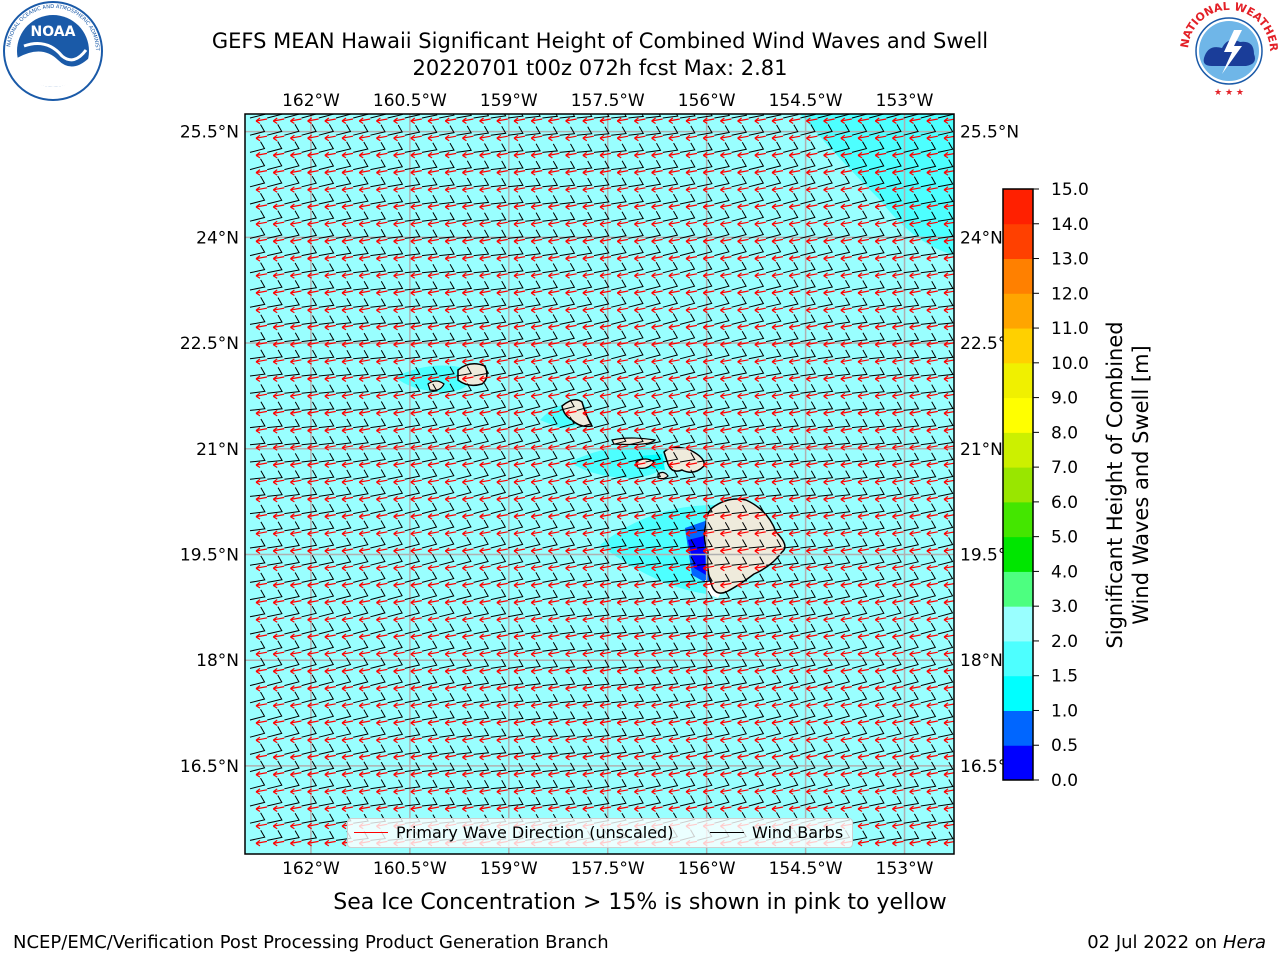 The width and height of the screenshot is (1280, 960). What do you see at coordinates (217, 238) in the screenshot?
I see `lat-tick-left: 24°N` at bounding box center [217, 238].